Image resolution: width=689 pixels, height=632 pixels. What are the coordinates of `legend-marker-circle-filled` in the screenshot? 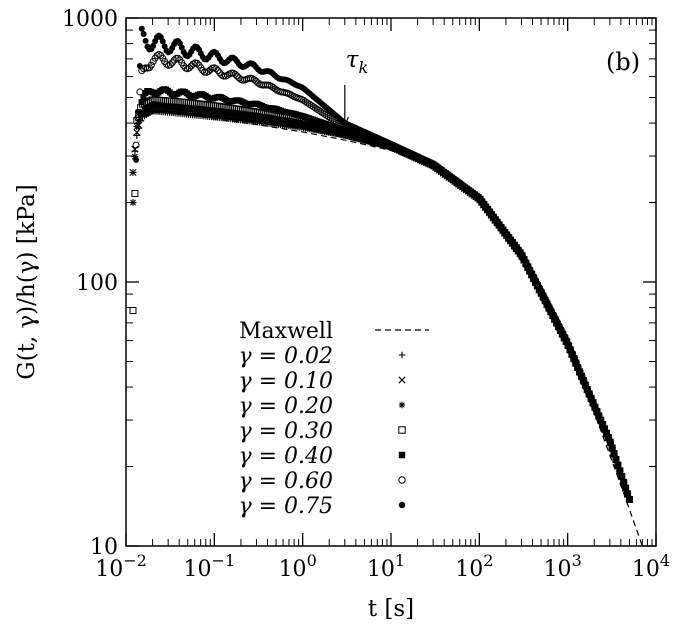 It's located at (402, 505).